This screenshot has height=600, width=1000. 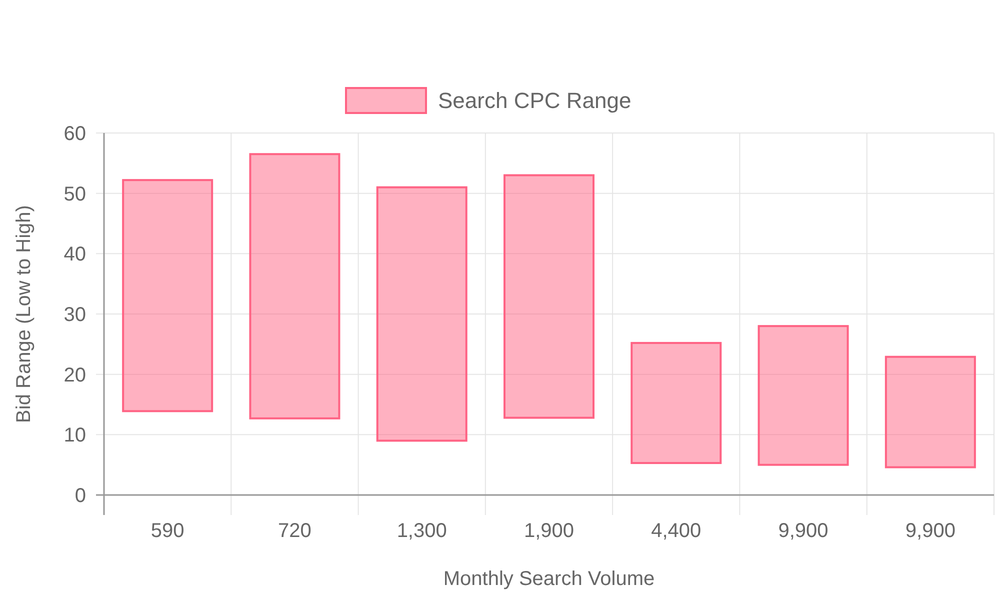 I want to click on y-axis-title: Bid Range (Low to High), so click(x=24, y=314).